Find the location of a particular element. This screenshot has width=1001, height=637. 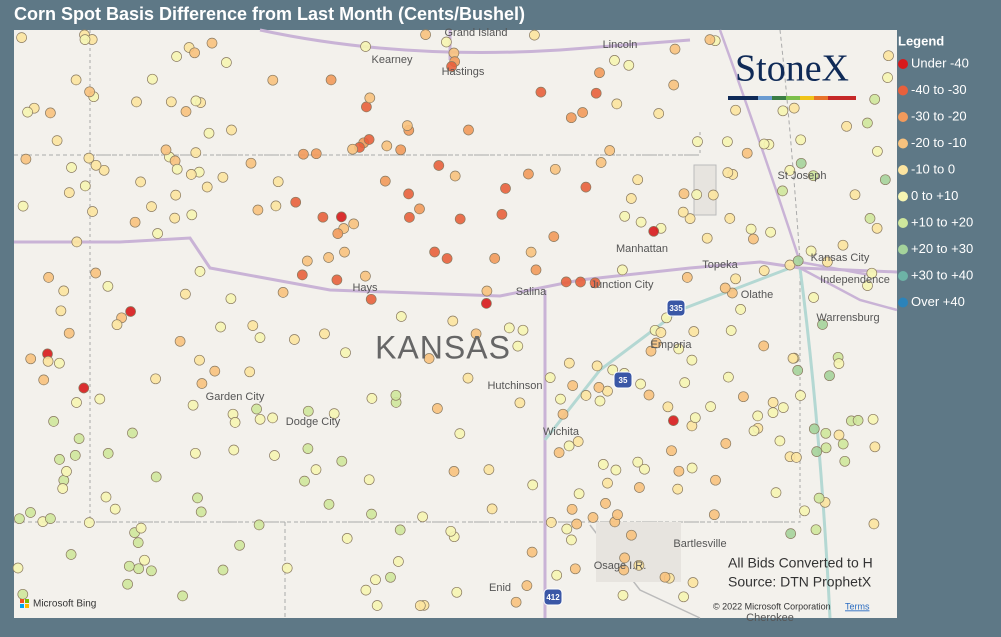

terms-link: Terms is located at coordinates (857, 606).